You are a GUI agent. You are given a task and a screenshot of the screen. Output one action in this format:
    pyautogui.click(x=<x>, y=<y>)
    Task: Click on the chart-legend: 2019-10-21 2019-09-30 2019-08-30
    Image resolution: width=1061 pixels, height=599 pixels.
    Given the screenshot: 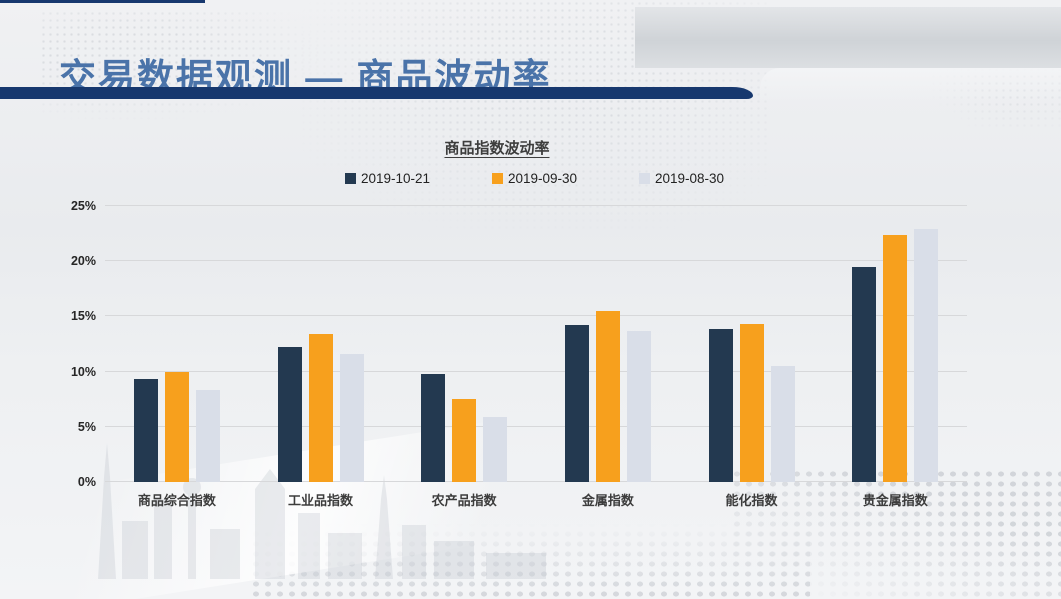 What is the action you would take?
    pyautogui.click(x=543, y=178)
    